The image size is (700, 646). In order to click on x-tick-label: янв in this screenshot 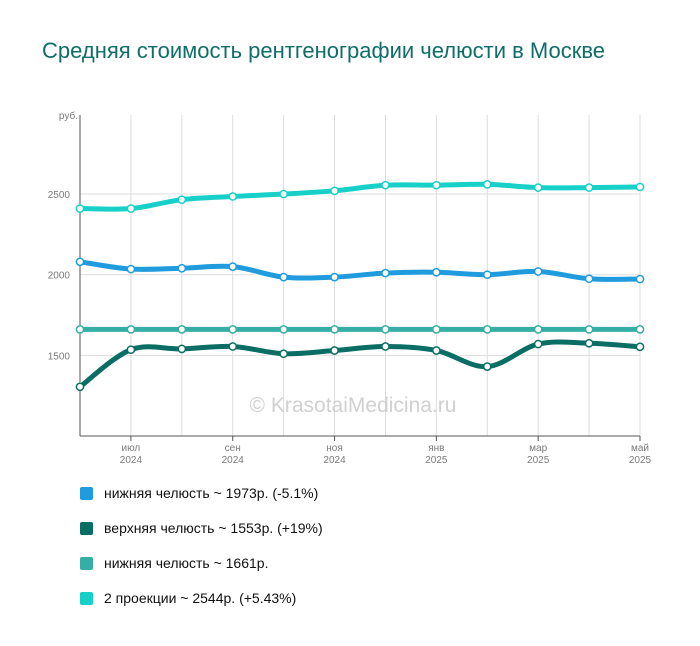, I will do `click(436, 448)`.